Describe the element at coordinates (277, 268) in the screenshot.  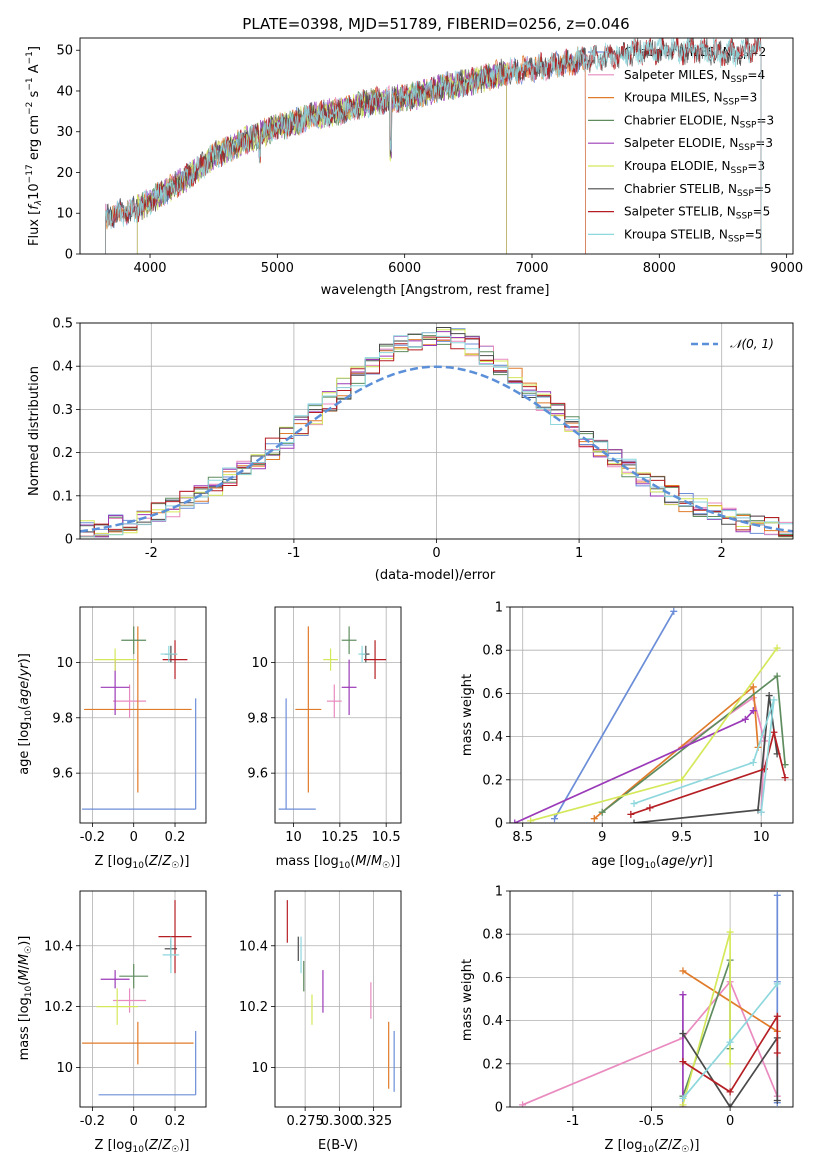
I see `spectrum-xtick-label: 5000` at that location.